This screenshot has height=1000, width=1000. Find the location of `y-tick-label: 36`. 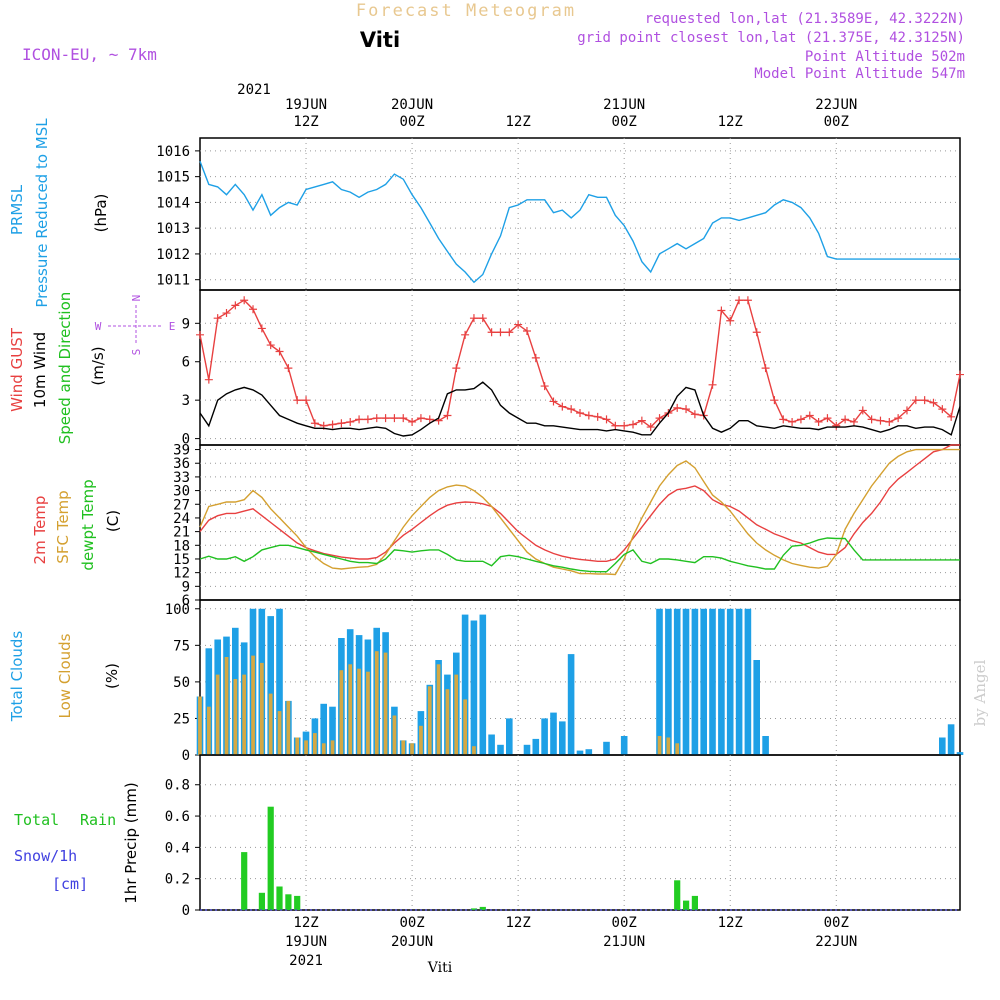

y-tick-label: 36 is located at coordinates (181, 464).